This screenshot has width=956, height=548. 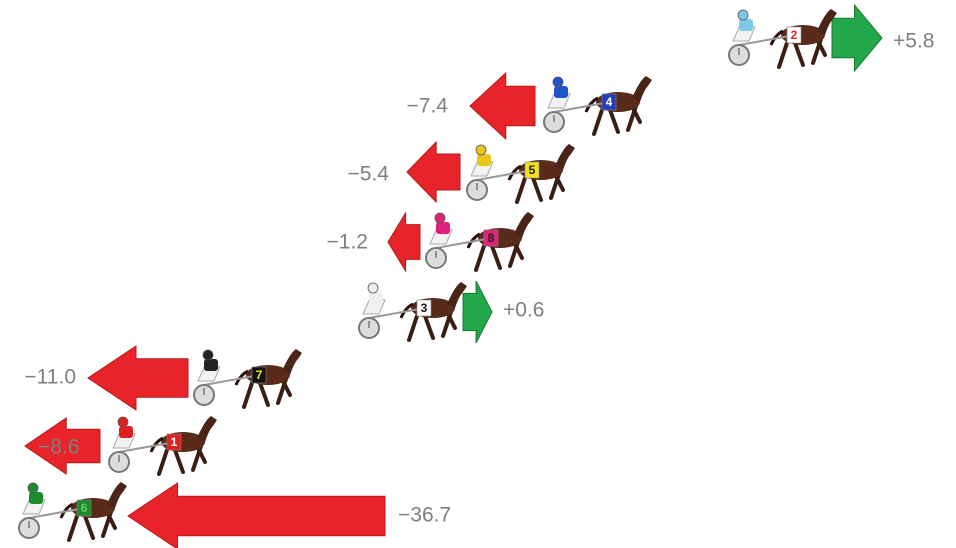 I want to click on horse-number: 4, so click(x=609, y=102).